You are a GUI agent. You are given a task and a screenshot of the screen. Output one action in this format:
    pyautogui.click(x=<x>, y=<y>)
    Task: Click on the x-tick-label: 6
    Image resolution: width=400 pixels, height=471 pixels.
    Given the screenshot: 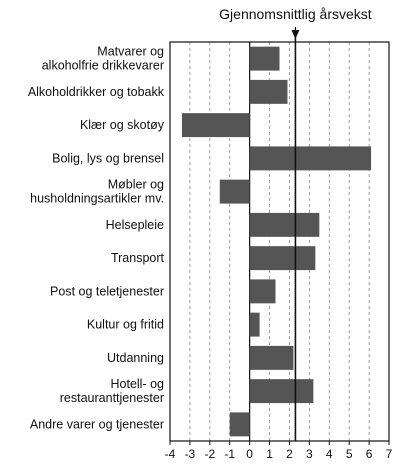 What is the action you would take?
    pyautogui.click(x=369, y=454)
    